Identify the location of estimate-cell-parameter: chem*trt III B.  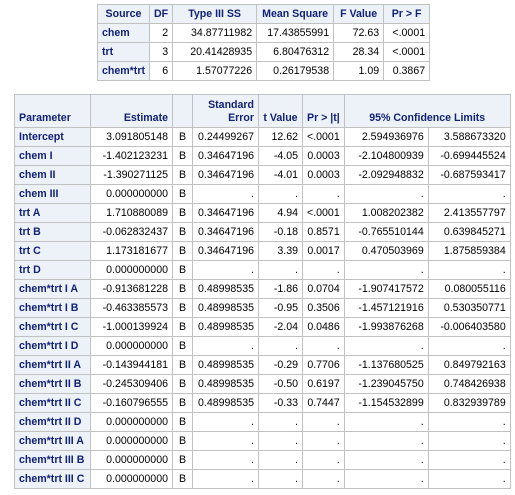
(52, 460).